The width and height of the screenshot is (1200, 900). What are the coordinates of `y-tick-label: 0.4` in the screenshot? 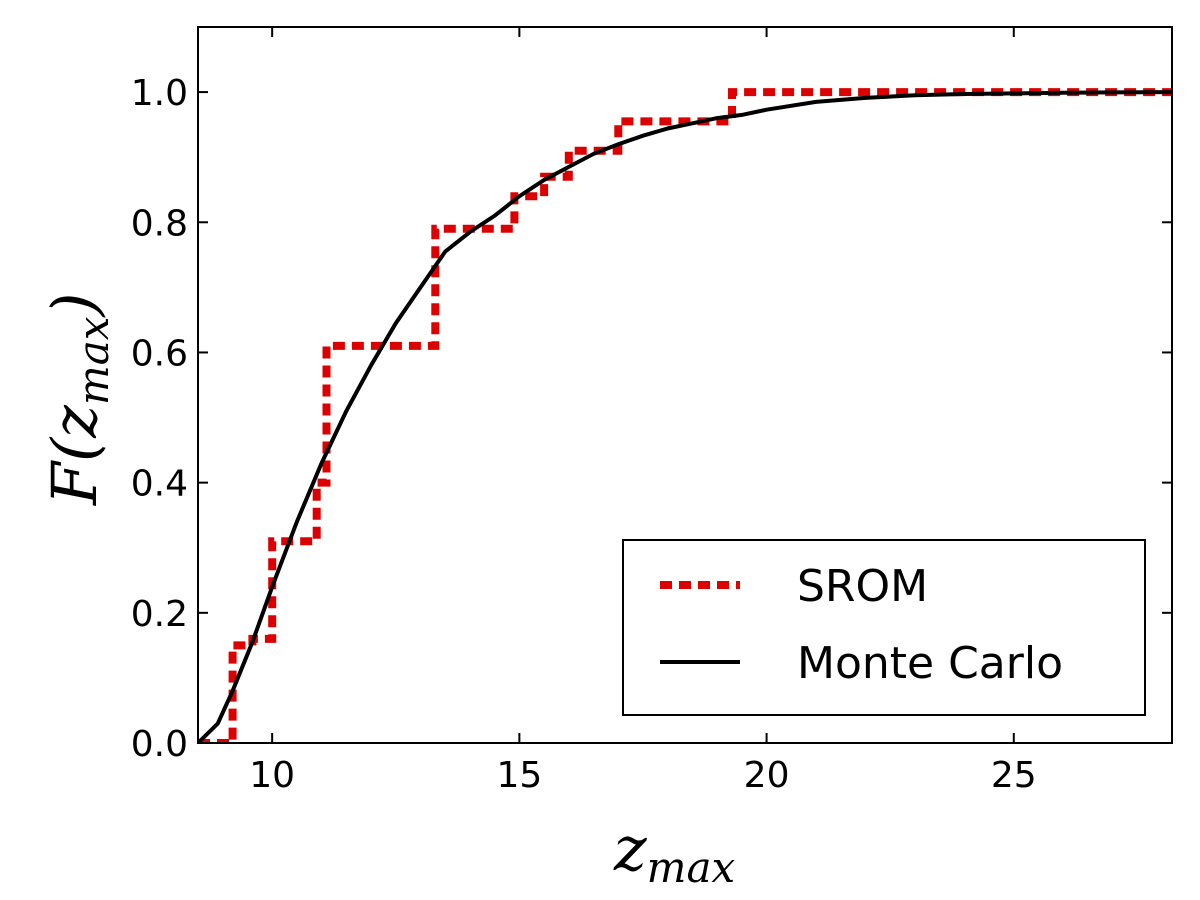 It's located at (159, 484).